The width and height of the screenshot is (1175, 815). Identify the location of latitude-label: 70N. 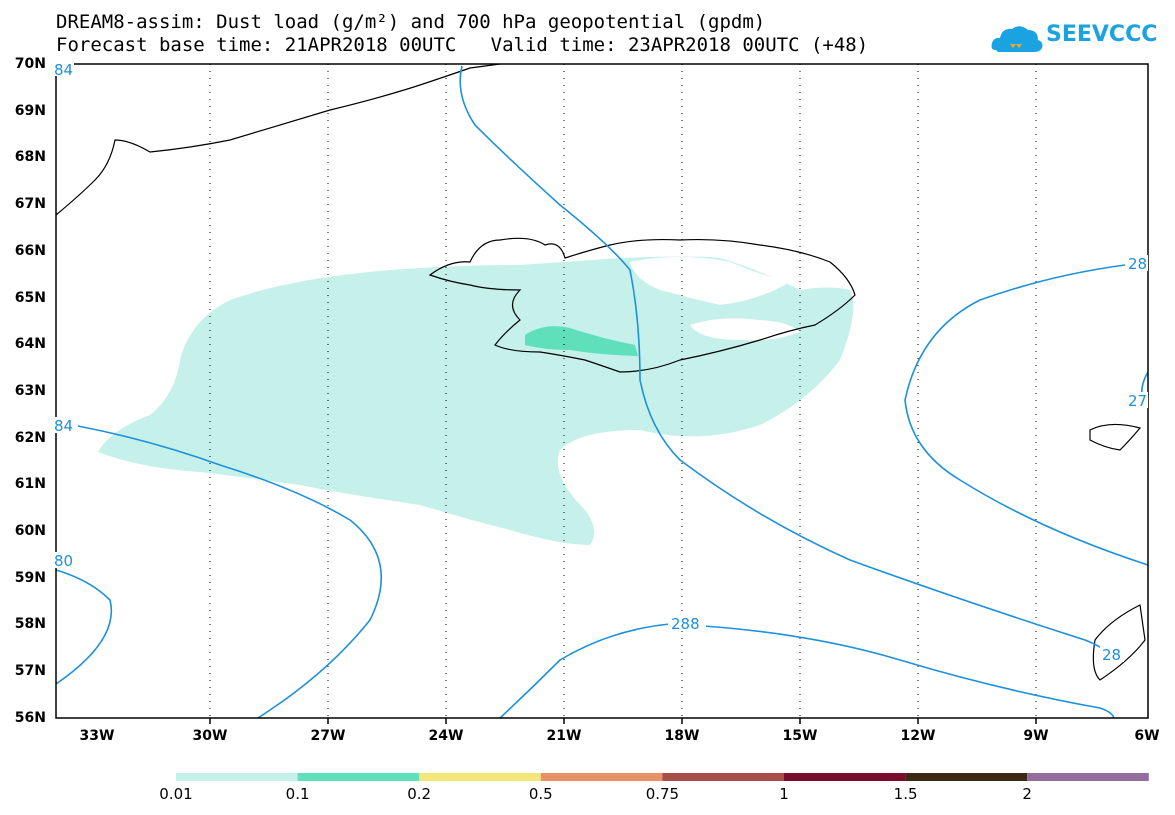
(30, 64).